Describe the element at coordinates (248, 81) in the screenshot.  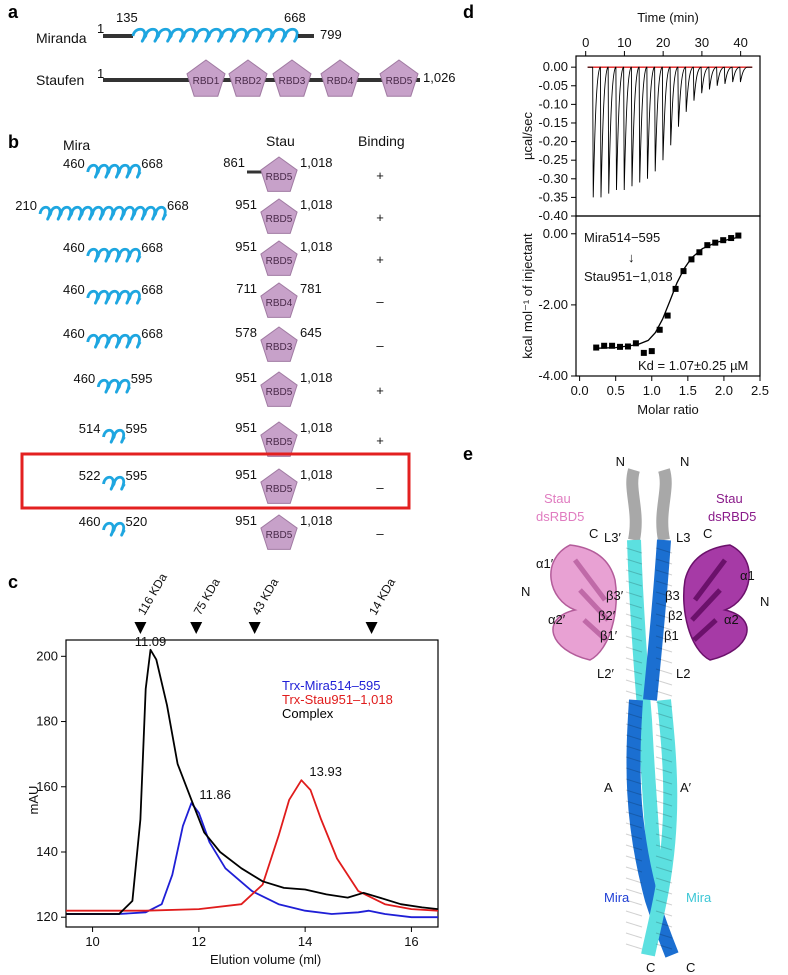
I see `staufen-rbd2-label: RBD2` at that location.